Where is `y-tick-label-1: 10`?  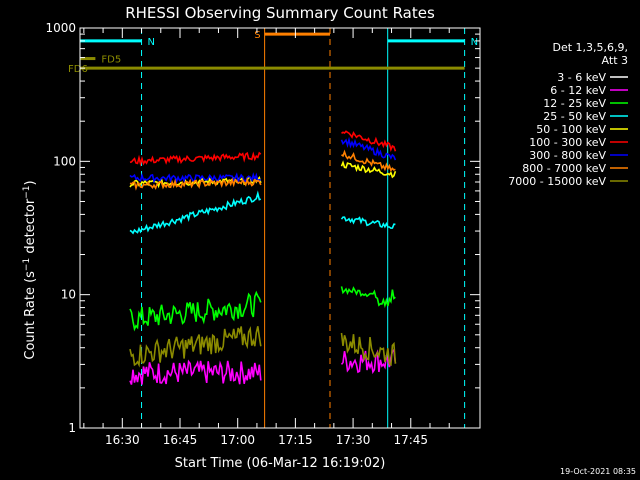 y-tick-label-1: 10 is located at coordinates (68, 295).